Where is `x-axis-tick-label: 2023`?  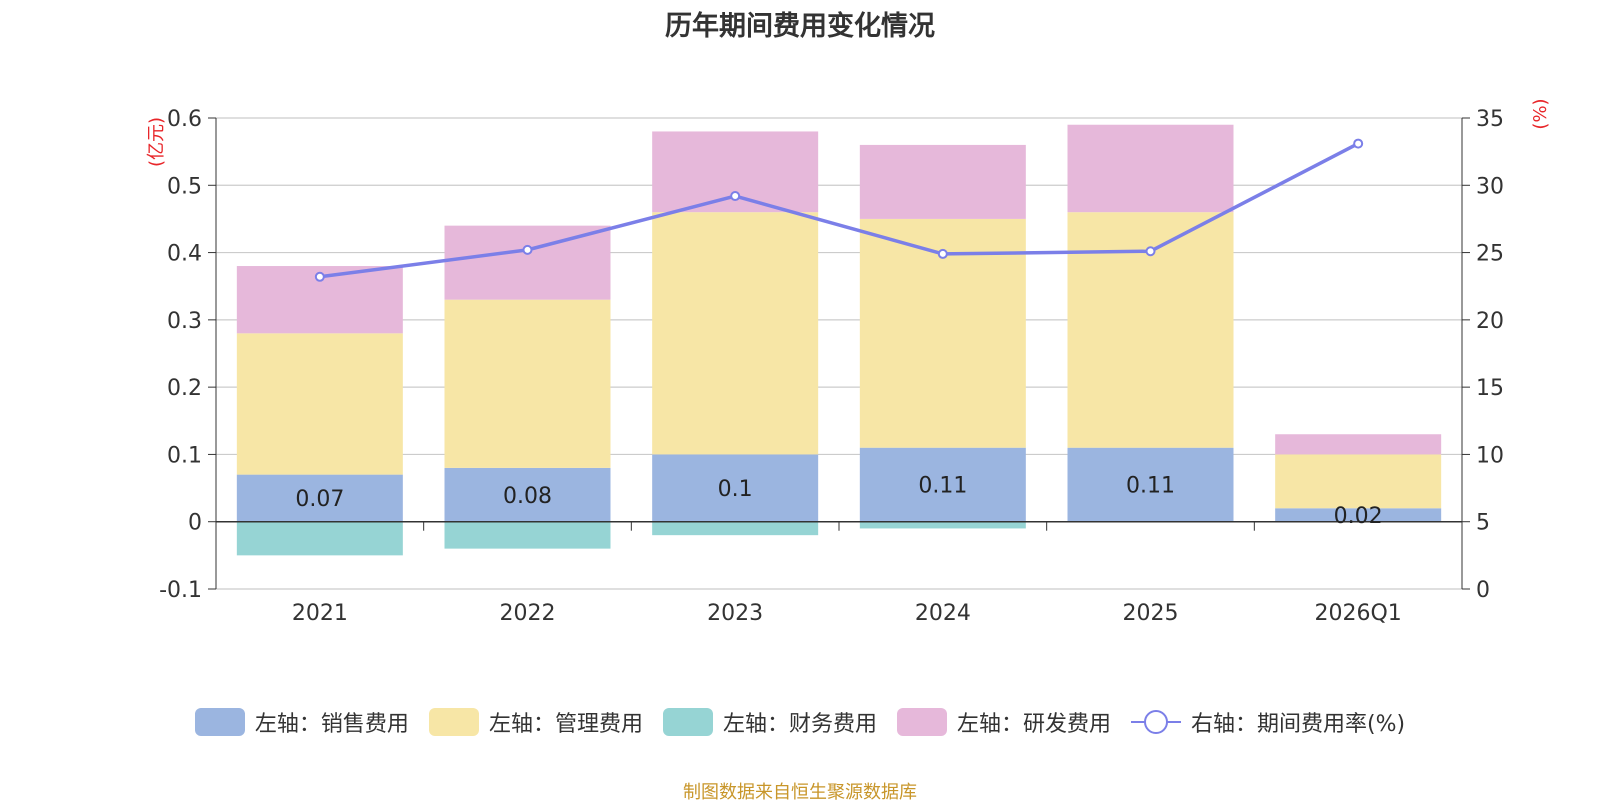
x-axis-tick-label: 2023 is located at coordinates (735, 613).